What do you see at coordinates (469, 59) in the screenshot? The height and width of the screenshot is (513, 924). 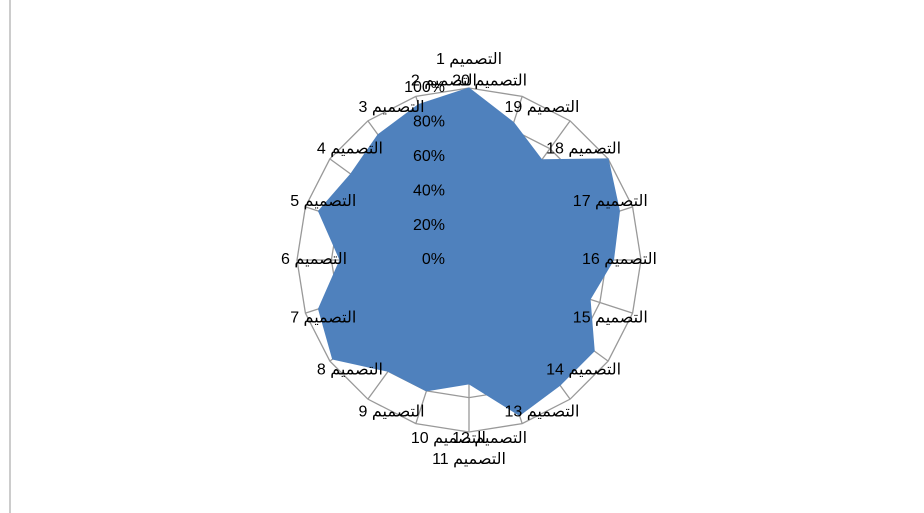 I see `category-label: التصميم 1` at bounding box center [469, 59].